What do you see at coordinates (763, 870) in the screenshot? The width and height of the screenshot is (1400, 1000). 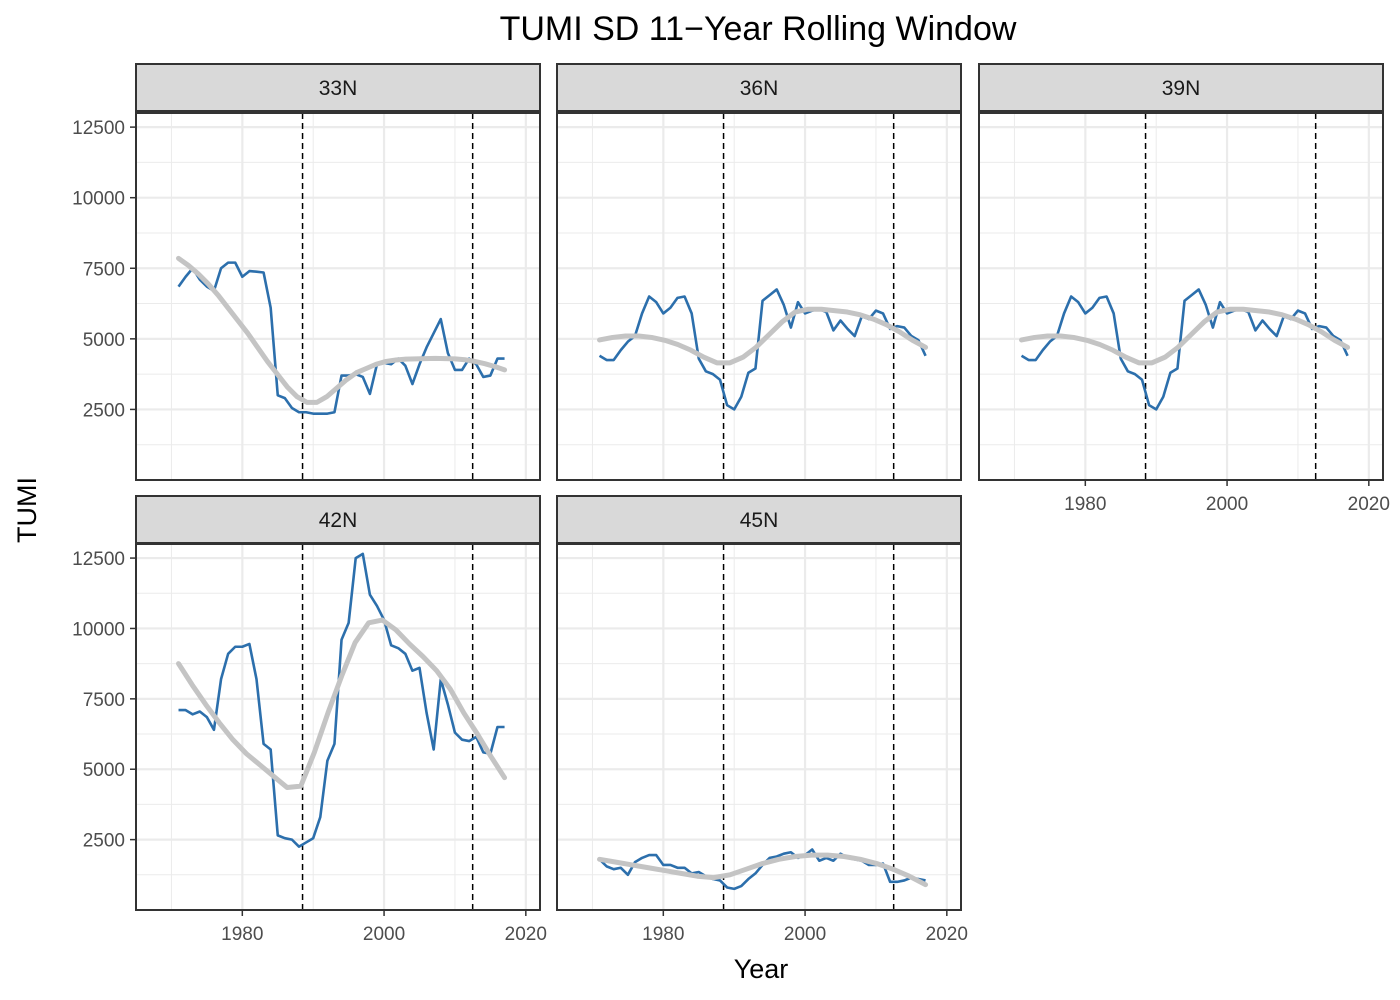 I see `smooth-line-45N` at bounding box center [763, 870].